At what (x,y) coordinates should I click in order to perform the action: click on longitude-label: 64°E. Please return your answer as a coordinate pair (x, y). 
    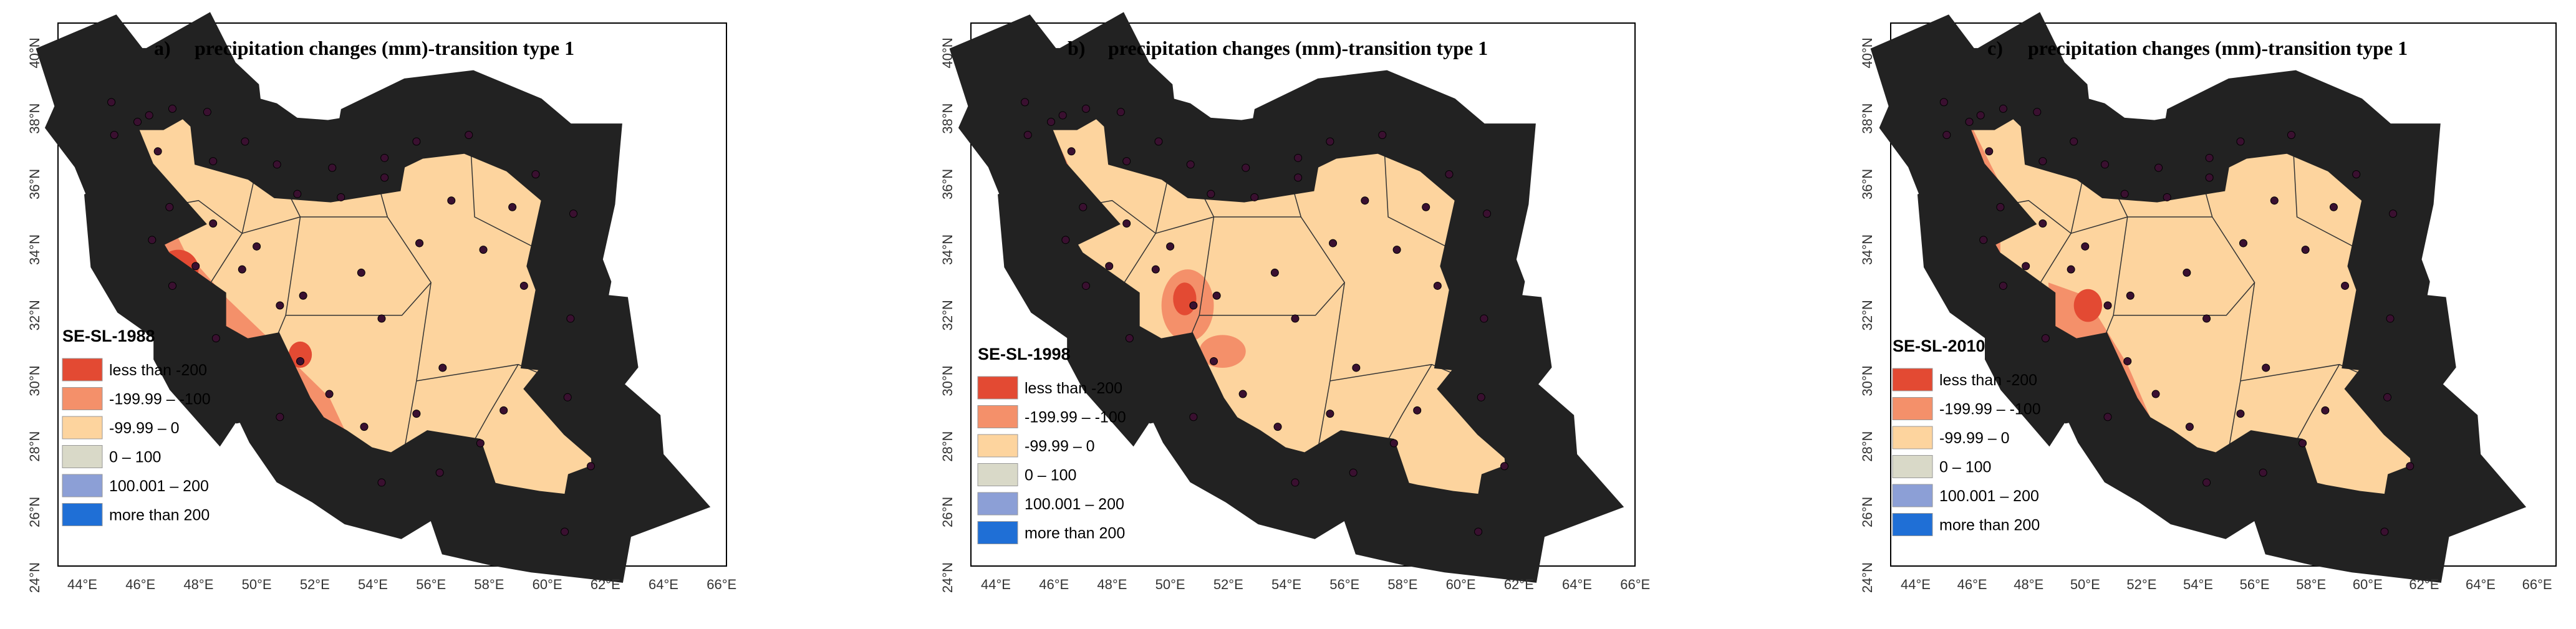
    Looking at the image, I should click on (1577, 584).